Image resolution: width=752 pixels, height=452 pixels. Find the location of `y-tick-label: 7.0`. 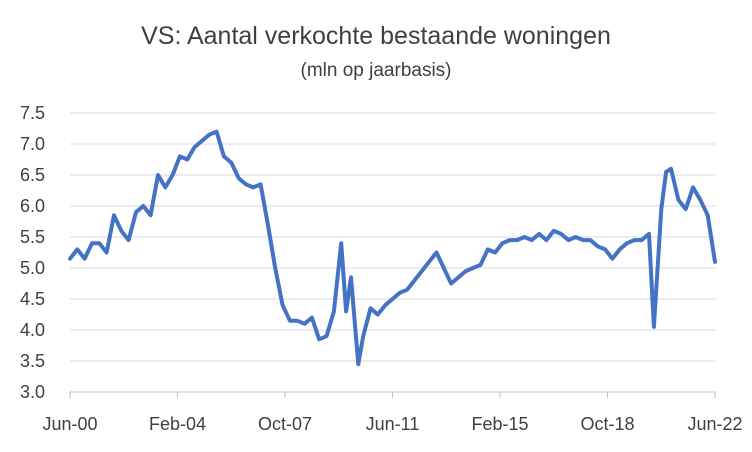

y-tick-label: 7.0 is located at coordinates (32, 144).